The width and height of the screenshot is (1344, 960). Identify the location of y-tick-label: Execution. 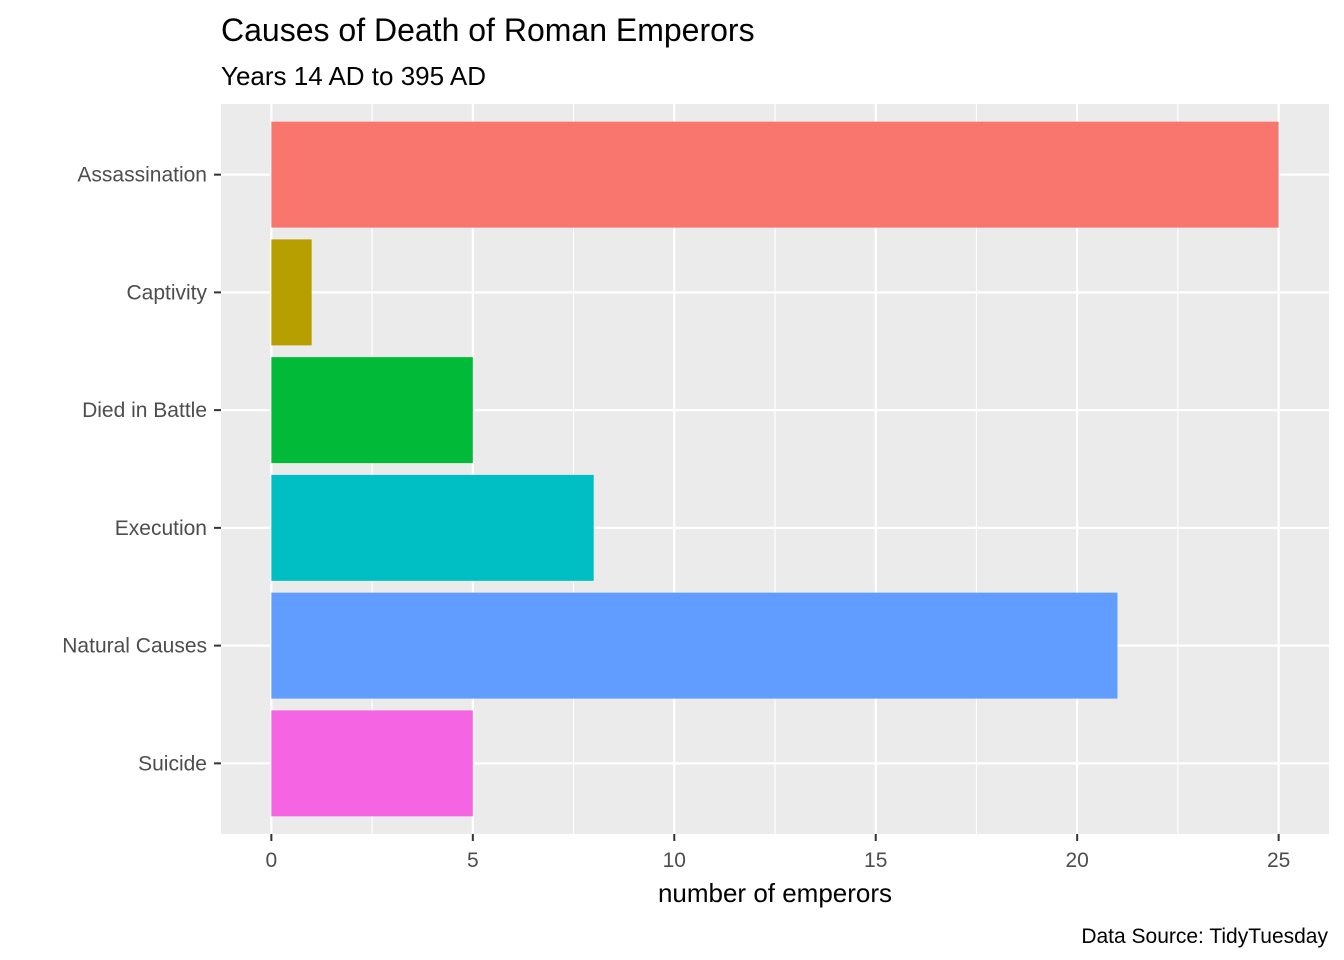
(161, 528).